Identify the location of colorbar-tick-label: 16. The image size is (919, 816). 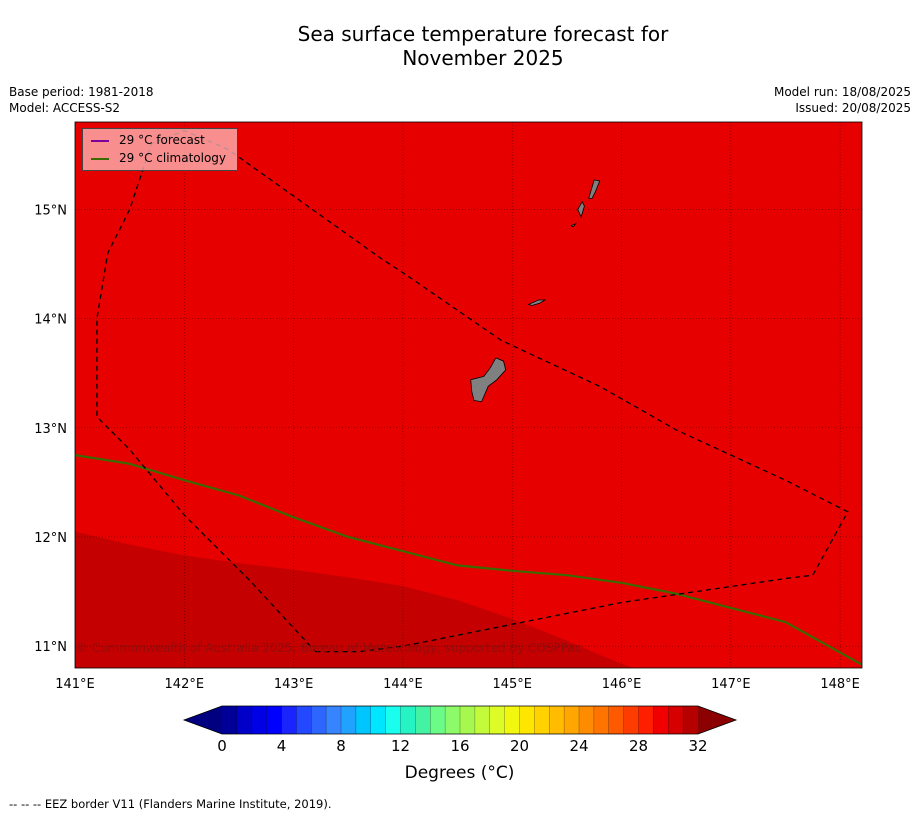
(459, 746).